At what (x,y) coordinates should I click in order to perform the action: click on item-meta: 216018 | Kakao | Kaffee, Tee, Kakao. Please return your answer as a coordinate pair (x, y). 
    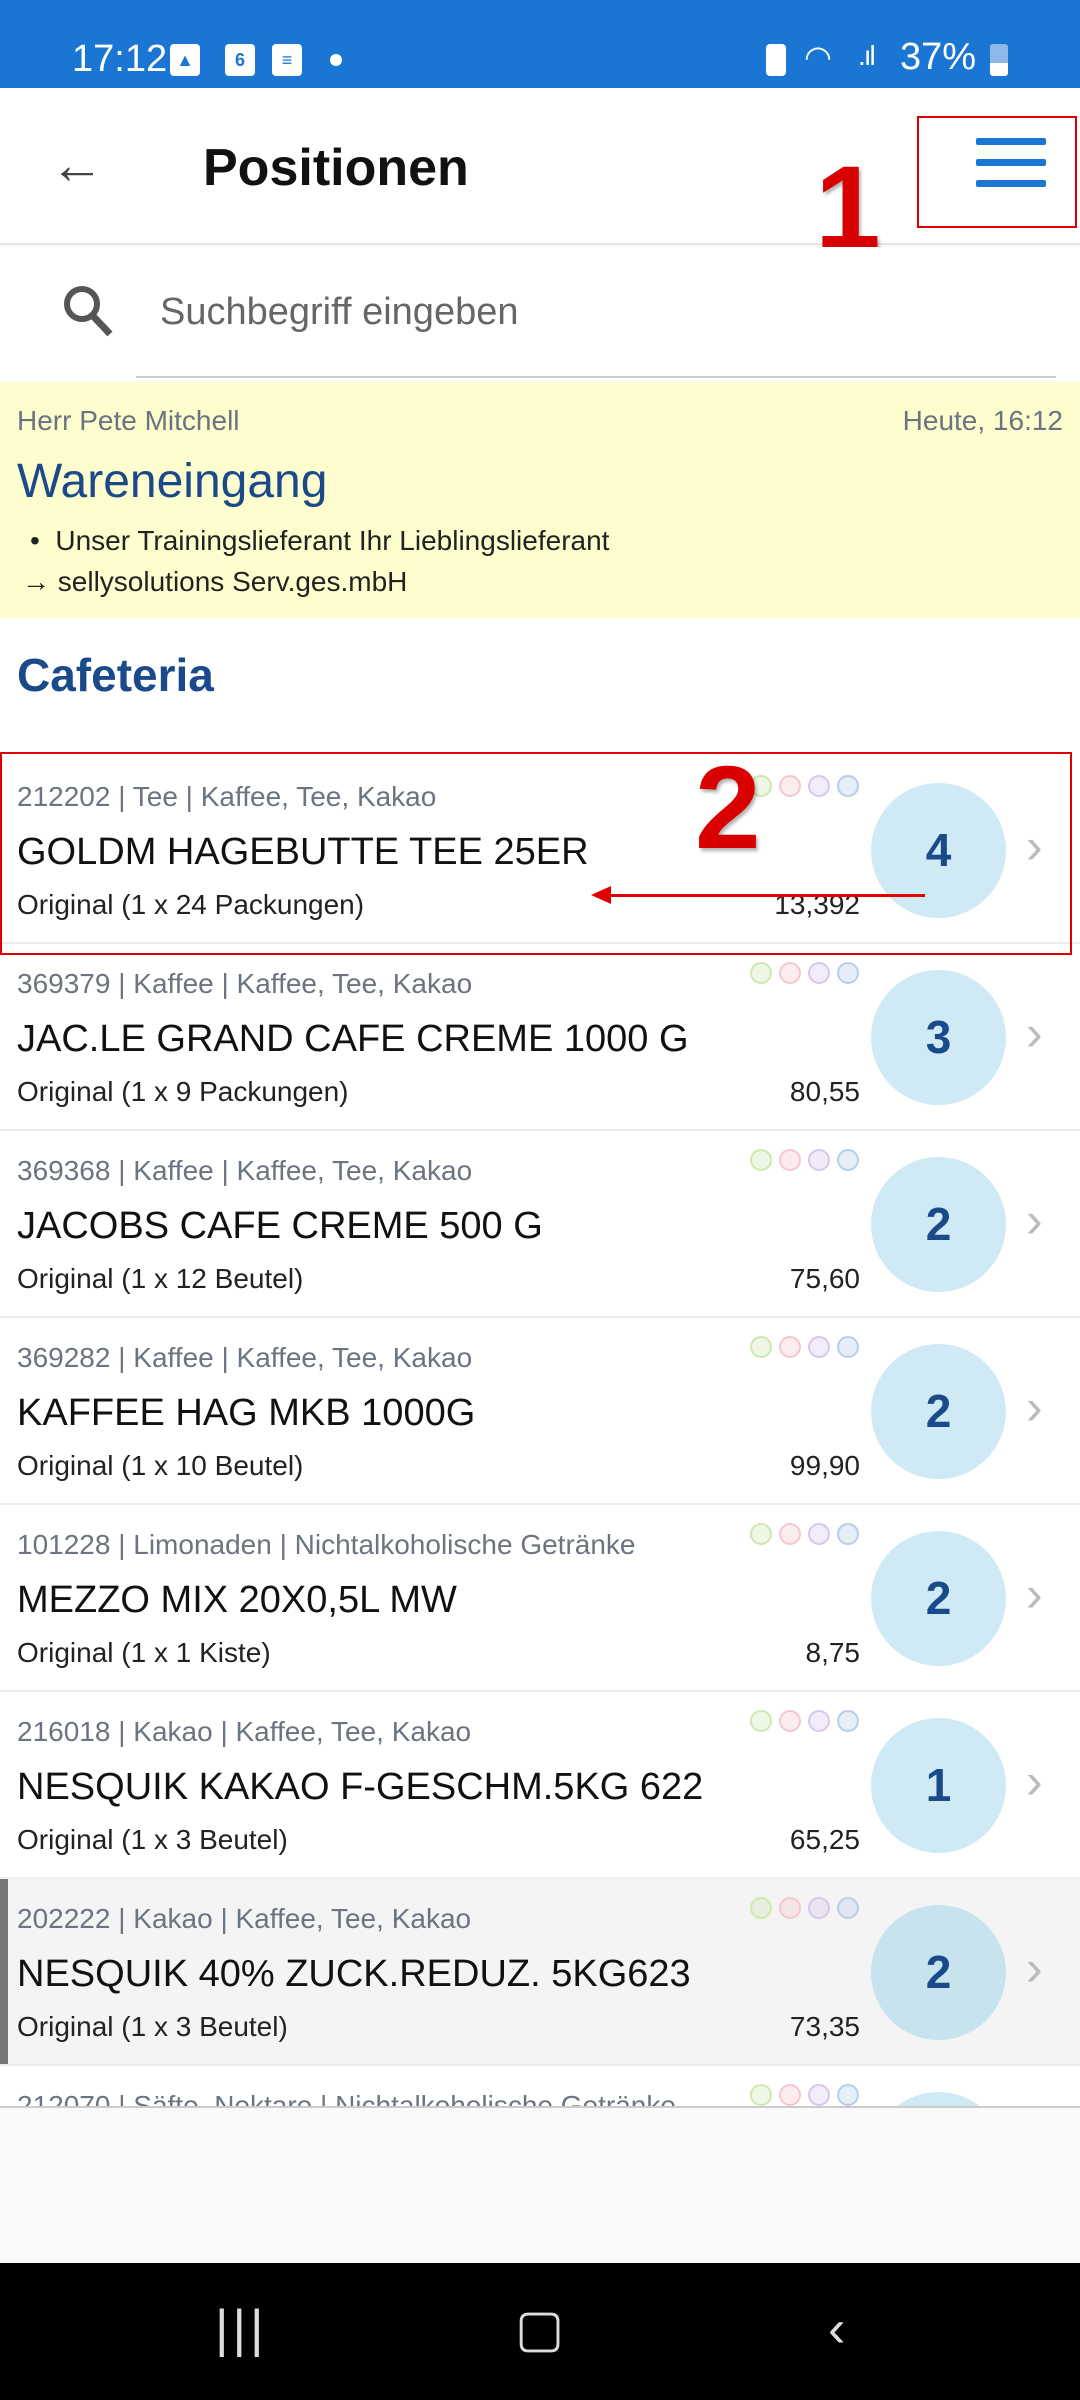
    Looking at the image, I should click on (244, 1731).